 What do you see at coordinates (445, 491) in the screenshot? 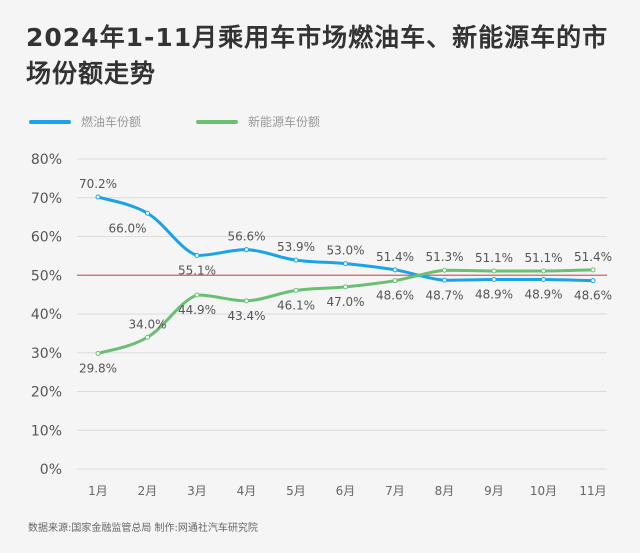
I see `x-tick-label: 8月` at bounding box center [445, 491].